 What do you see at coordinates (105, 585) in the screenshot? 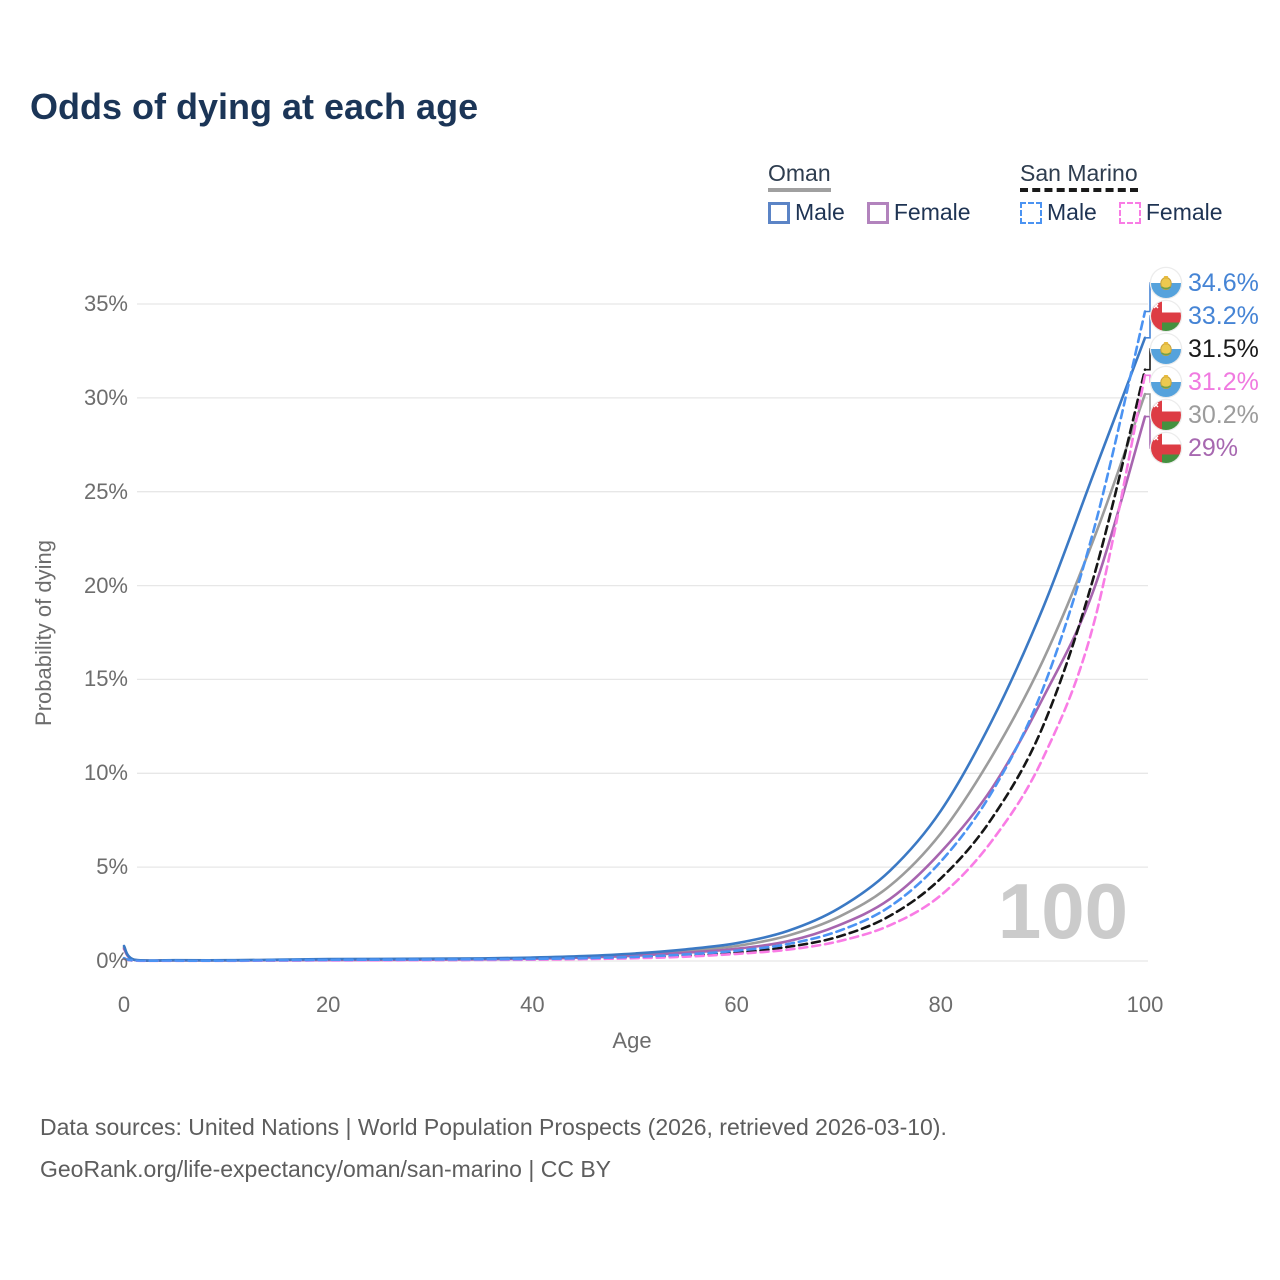
I see `y-tick-label: 20%` at bounding box center [105, 585].